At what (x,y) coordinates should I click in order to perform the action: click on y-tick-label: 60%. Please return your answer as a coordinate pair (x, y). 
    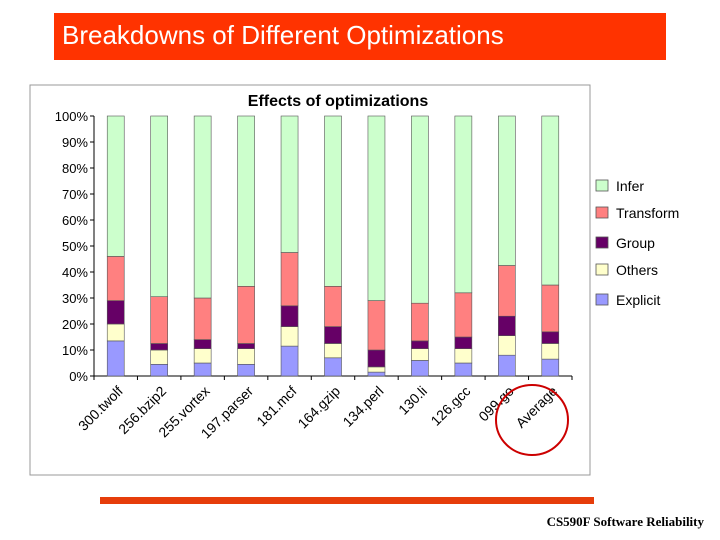
    Looking at the image, I should click on (75, 220).